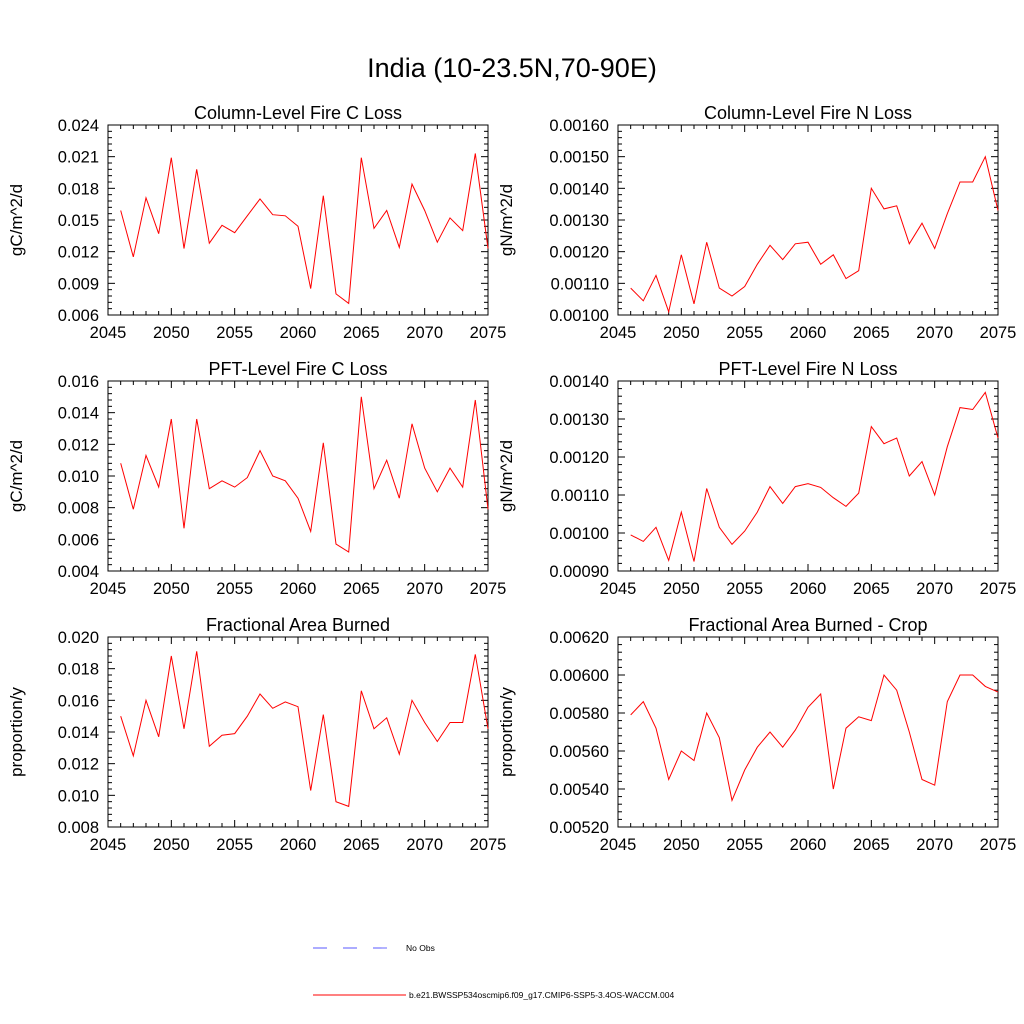 The height and width of the screenshot is (1024, 1024). Describe the element at coordinates (579, 676) in the screenshot. I see `y-tick-label: 0.00600` at that location.